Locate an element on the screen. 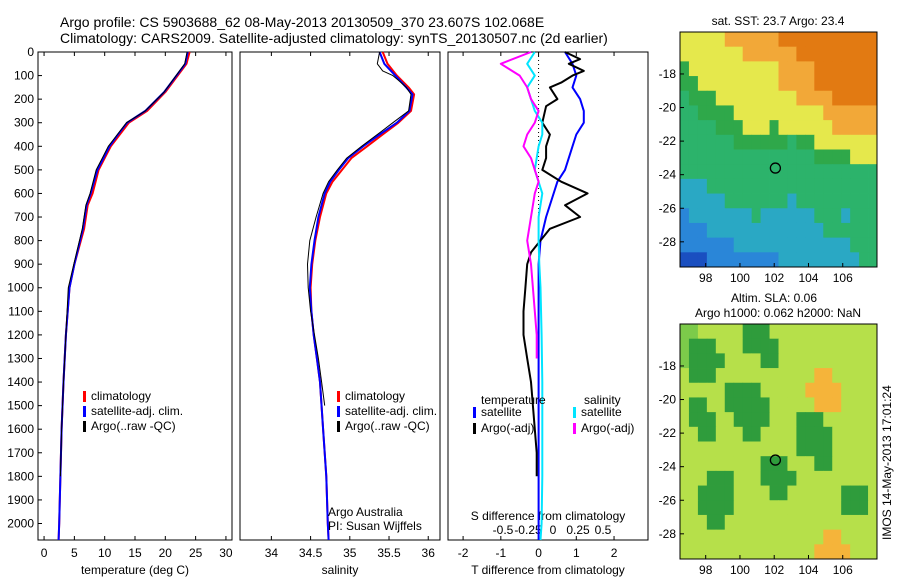 This screenshot has width=900, height=580. legend-entry: satellite is located at coordinates (501, 412).